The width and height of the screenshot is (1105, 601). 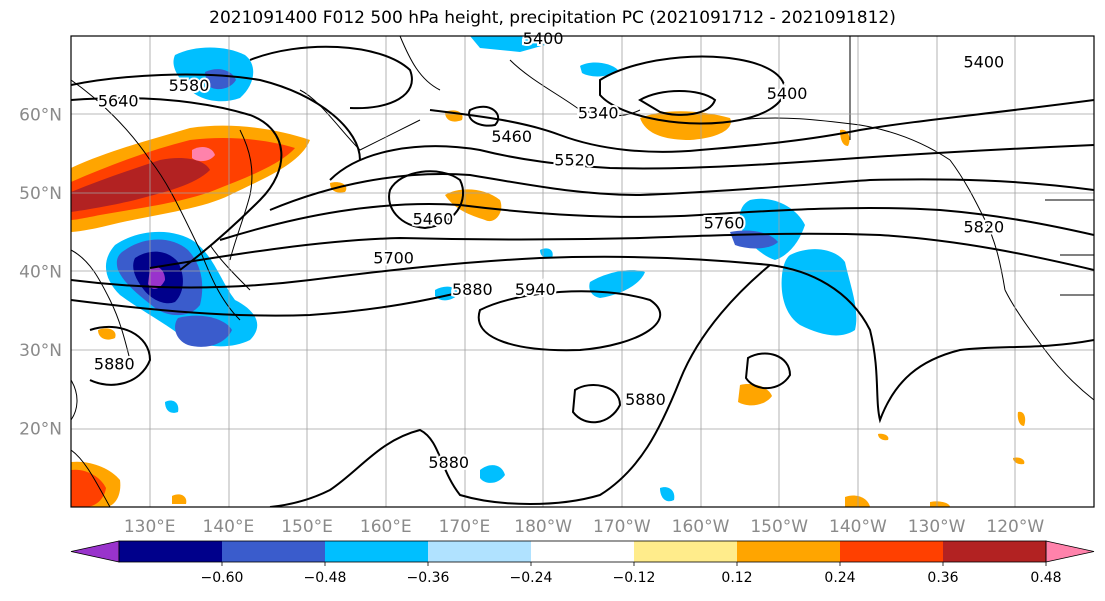 What do you see at coordinates (858, 527) in the screenshot?
I see `lon-tick-label: 140°W` at bounding box center [858, 527].